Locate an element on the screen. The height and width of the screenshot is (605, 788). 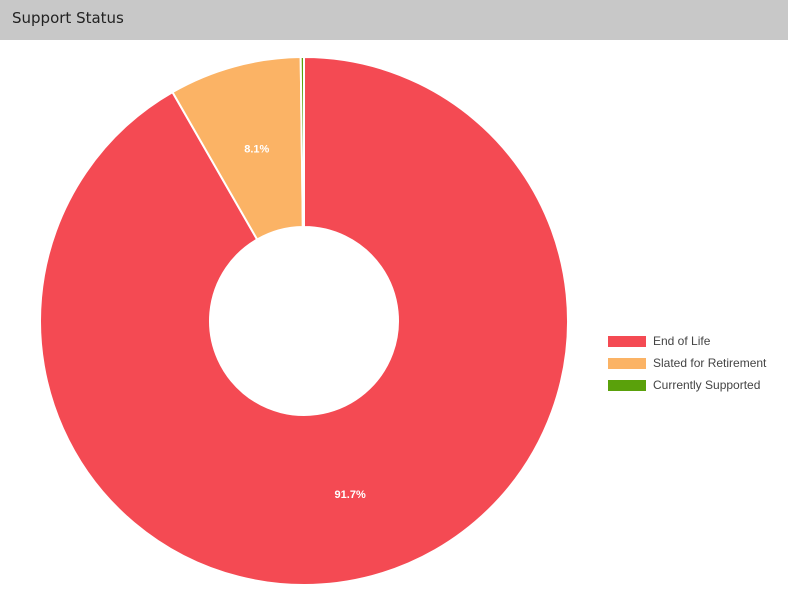
panel-title: Support Status is located at coordinates (68, 18).